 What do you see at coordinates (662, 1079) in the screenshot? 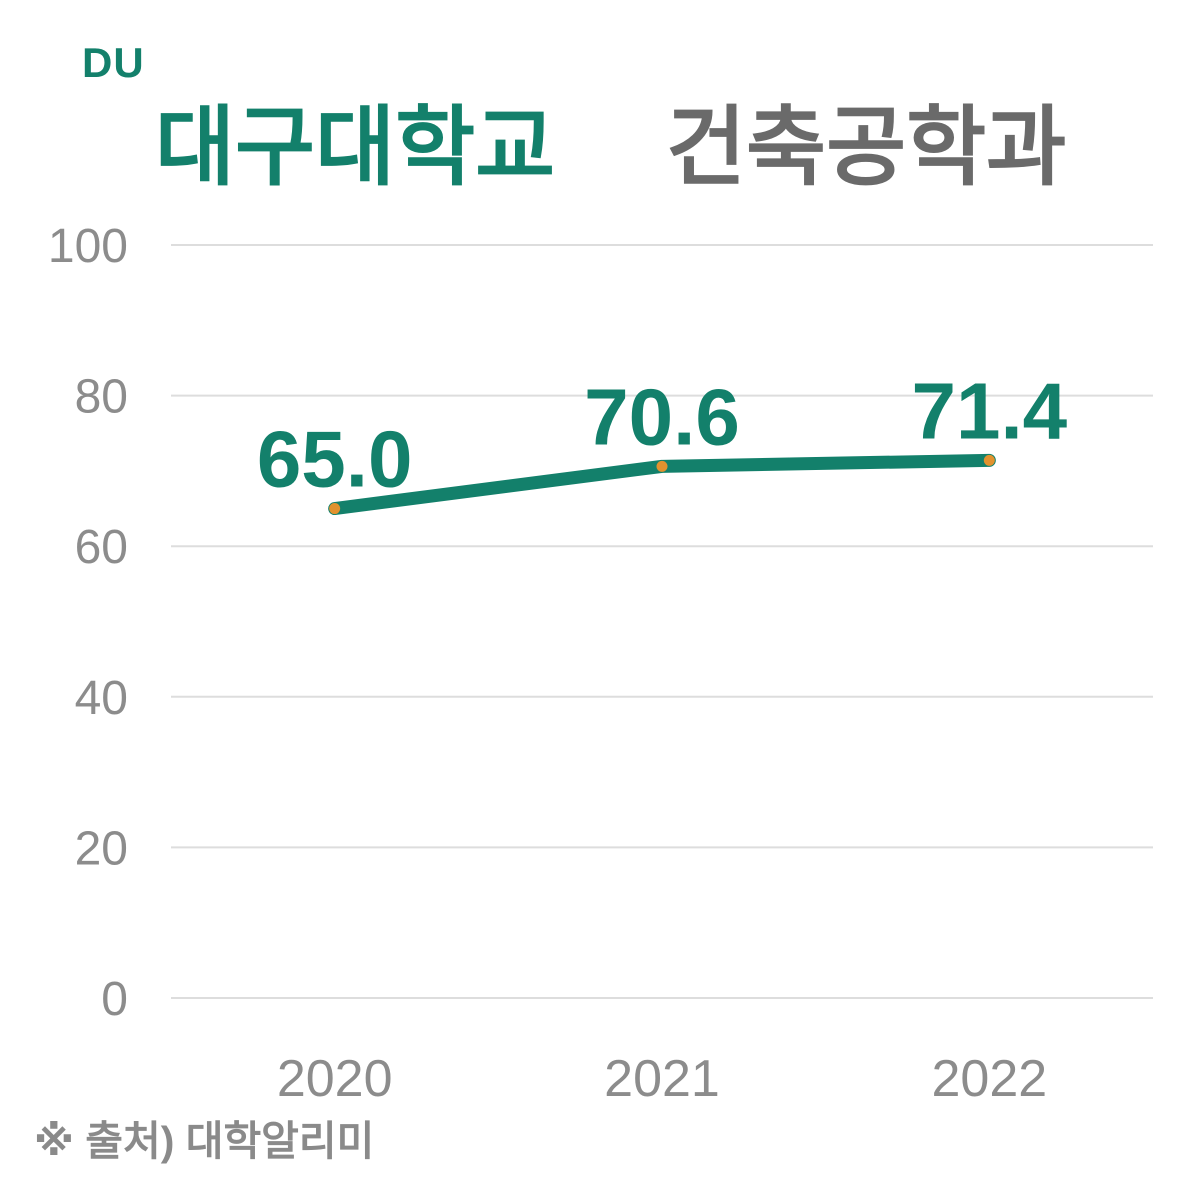
I see `x-tick-label: 2021` at bounding box center [662, 1079].